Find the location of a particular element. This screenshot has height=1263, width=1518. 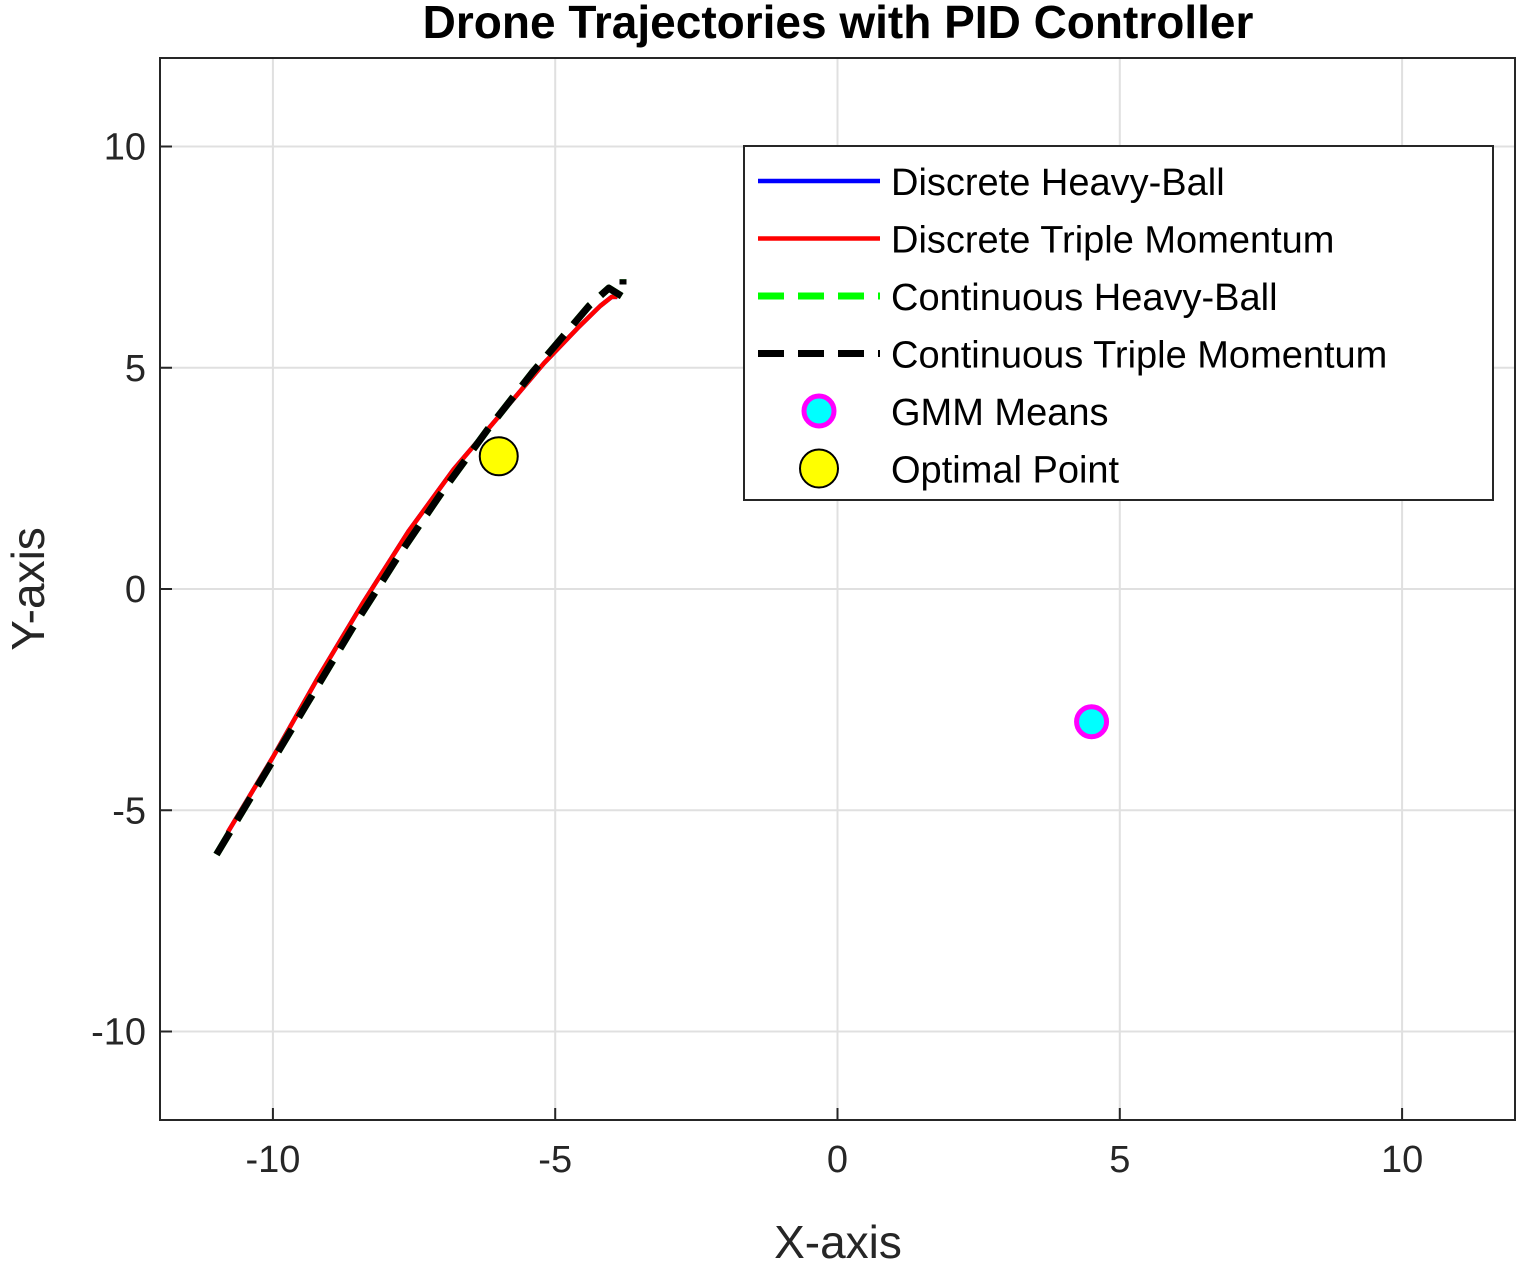

x-tick-label: -10 is located at coordinates (272, 1160).